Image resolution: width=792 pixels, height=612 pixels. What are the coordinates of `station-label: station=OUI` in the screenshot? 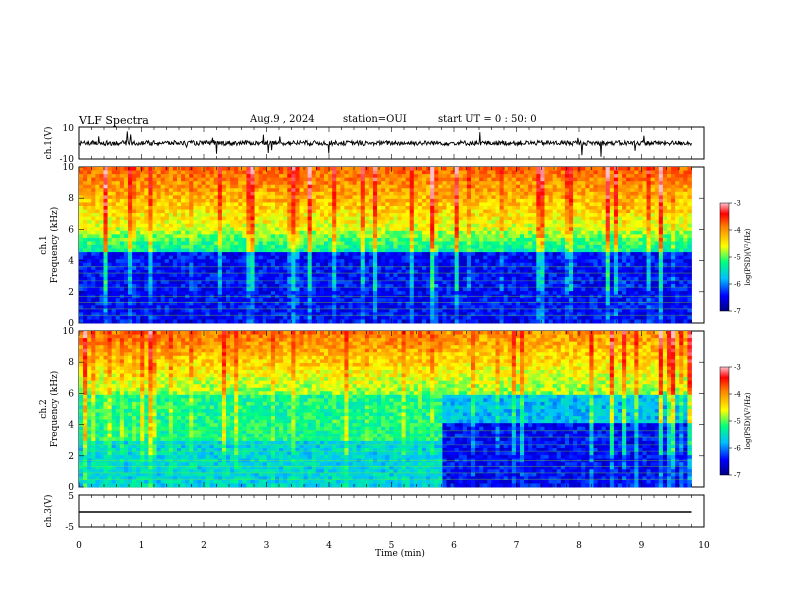 It's located at (375, 119).